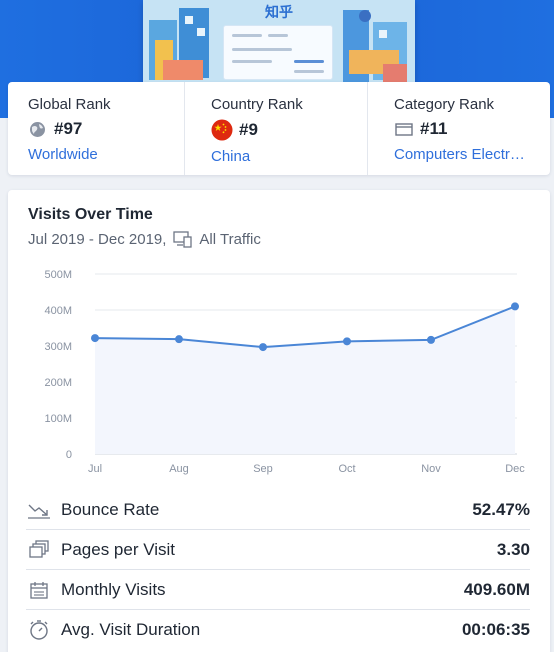 The height and width of the screenshot is (652, 554). I want to click on x-tick-label: Dec, so click(515, 469).